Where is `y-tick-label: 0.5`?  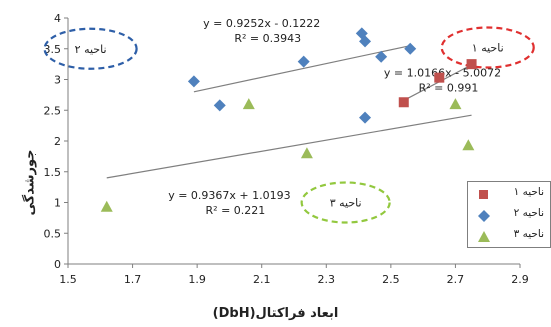 y-tick-label: 0.5 is located at coordinates (53, 233).